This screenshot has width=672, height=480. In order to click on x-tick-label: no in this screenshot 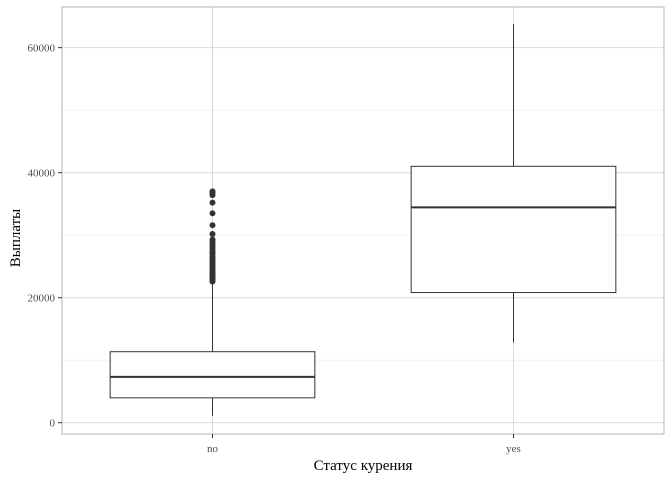, I will do `click(213, 449)`.